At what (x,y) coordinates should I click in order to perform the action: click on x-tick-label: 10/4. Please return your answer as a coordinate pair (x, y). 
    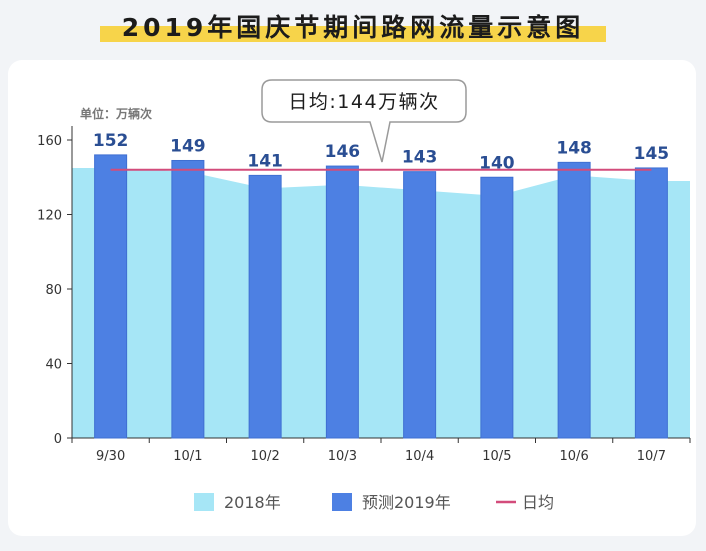
    Looking at the image, I should click on (419, 456).